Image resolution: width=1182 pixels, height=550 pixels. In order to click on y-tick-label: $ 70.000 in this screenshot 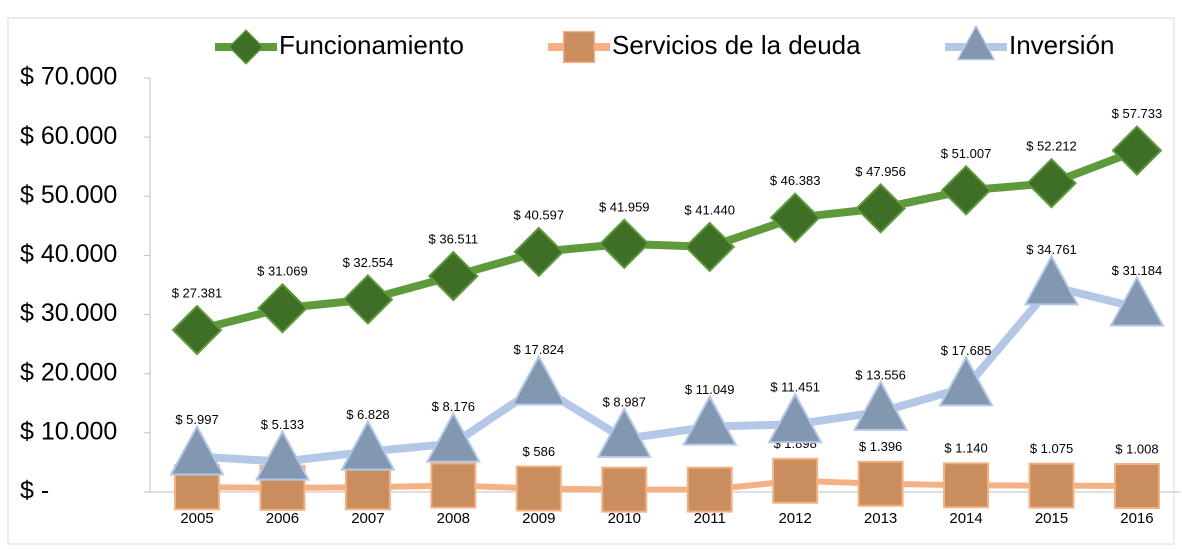, I will do `click(68, 77)`.